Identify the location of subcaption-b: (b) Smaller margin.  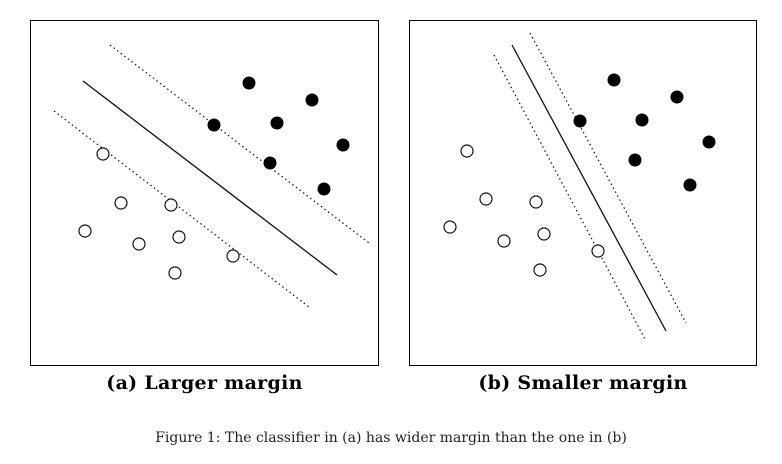
(583, 383).